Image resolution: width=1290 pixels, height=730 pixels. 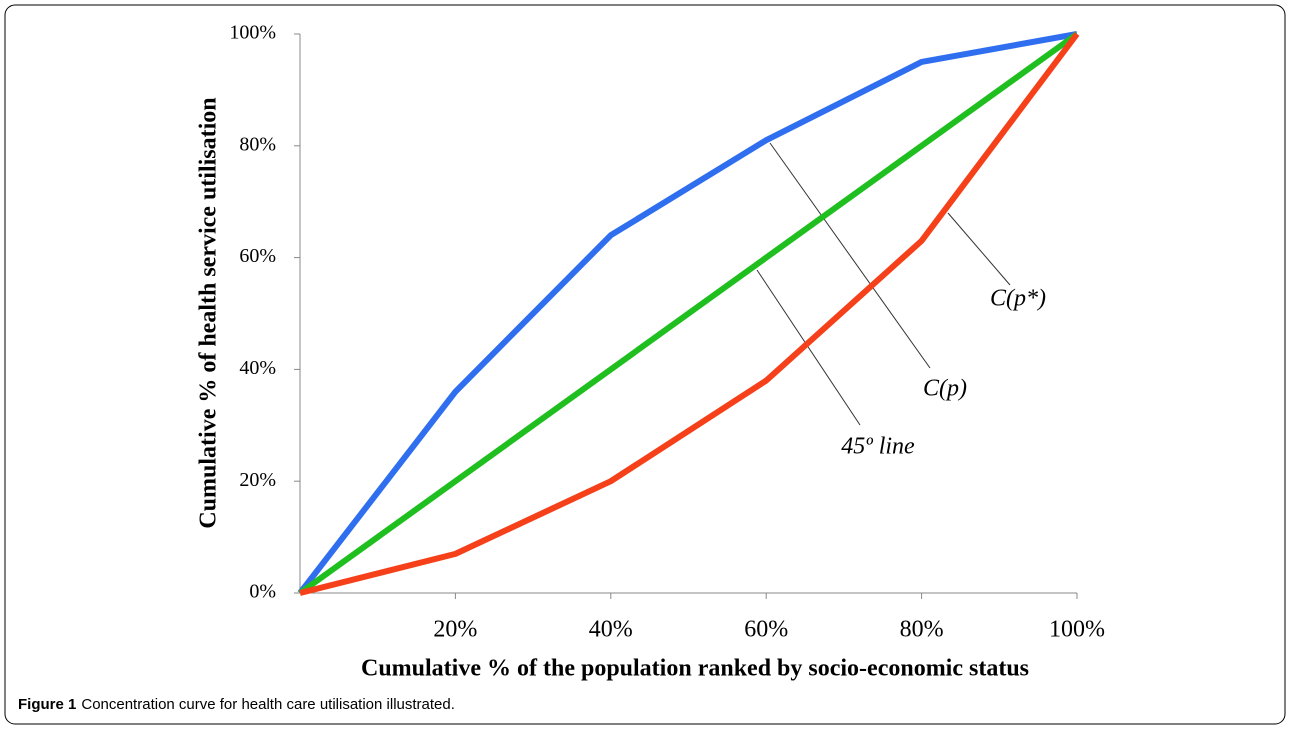 What do you see at coordinates (766, 630) in the screenshot?
I see `x-tick-label: 60%` at bounding box center [766, 630].